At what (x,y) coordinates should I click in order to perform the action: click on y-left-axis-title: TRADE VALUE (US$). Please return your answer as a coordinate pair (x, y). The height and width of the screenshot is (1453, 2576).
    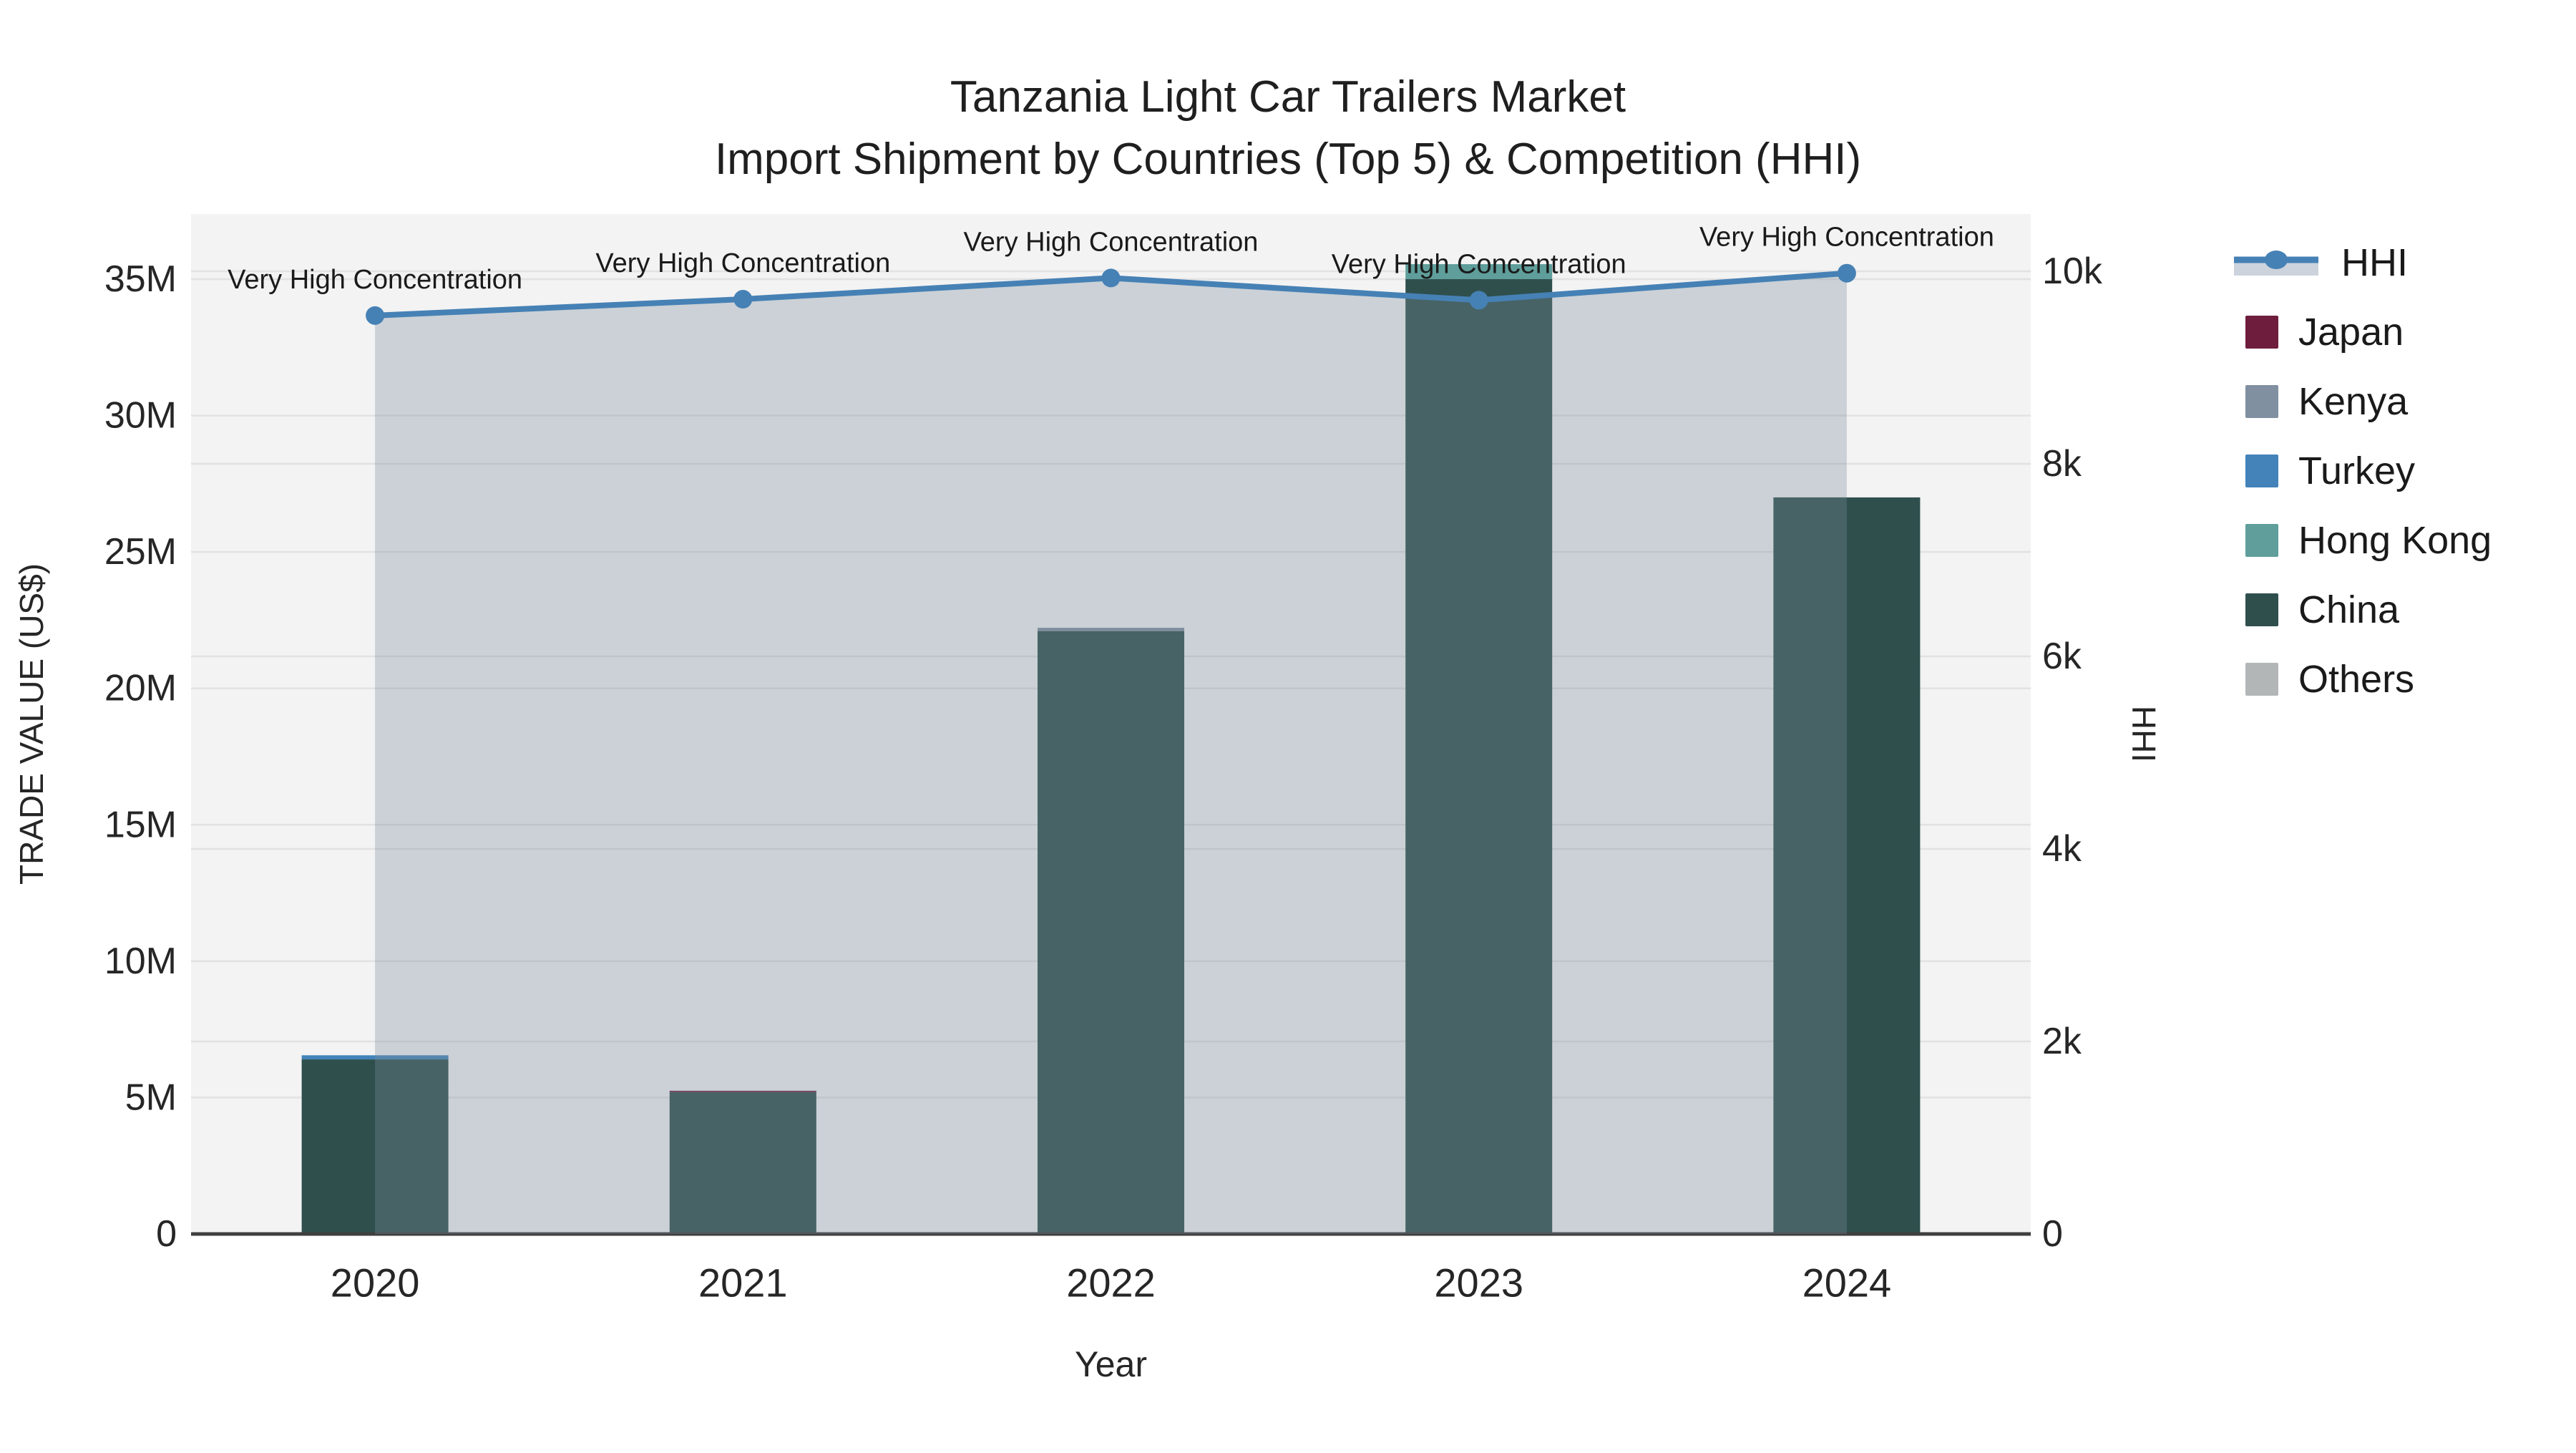
    Looking at the image, I should click on (31, 724).